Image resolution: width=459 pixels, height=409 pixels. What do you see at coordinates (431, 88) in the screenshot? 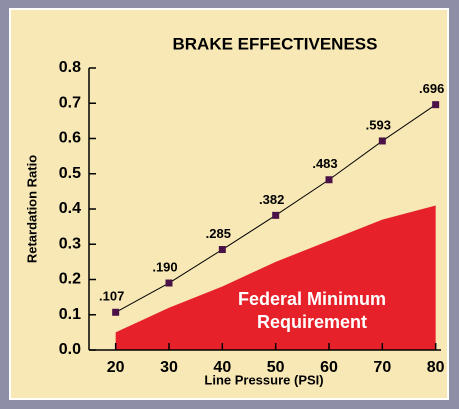
I see `value-label: .696` at bounding box center [431, 88].